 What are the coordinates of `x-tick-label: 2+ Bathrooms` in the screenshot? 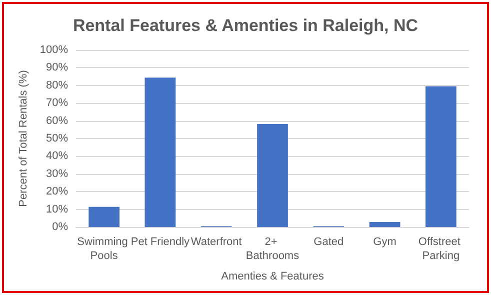 It's located at (273, 249).